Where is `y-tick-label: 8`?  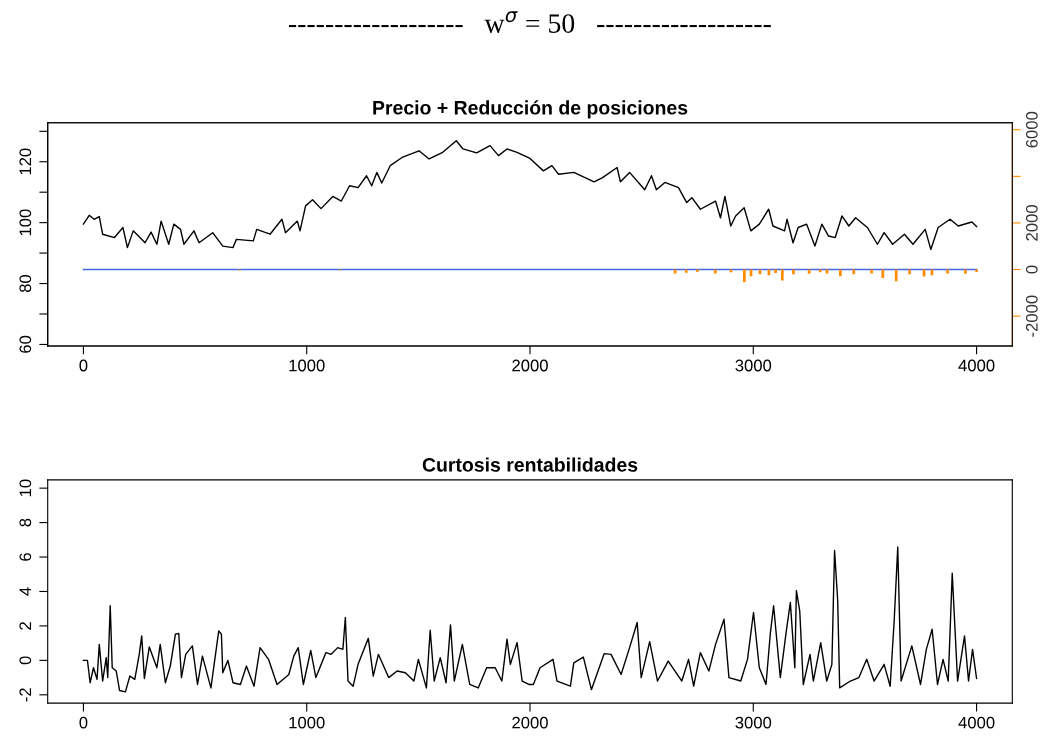 y-tick-label: 8 is located at coordinates (25, 522).